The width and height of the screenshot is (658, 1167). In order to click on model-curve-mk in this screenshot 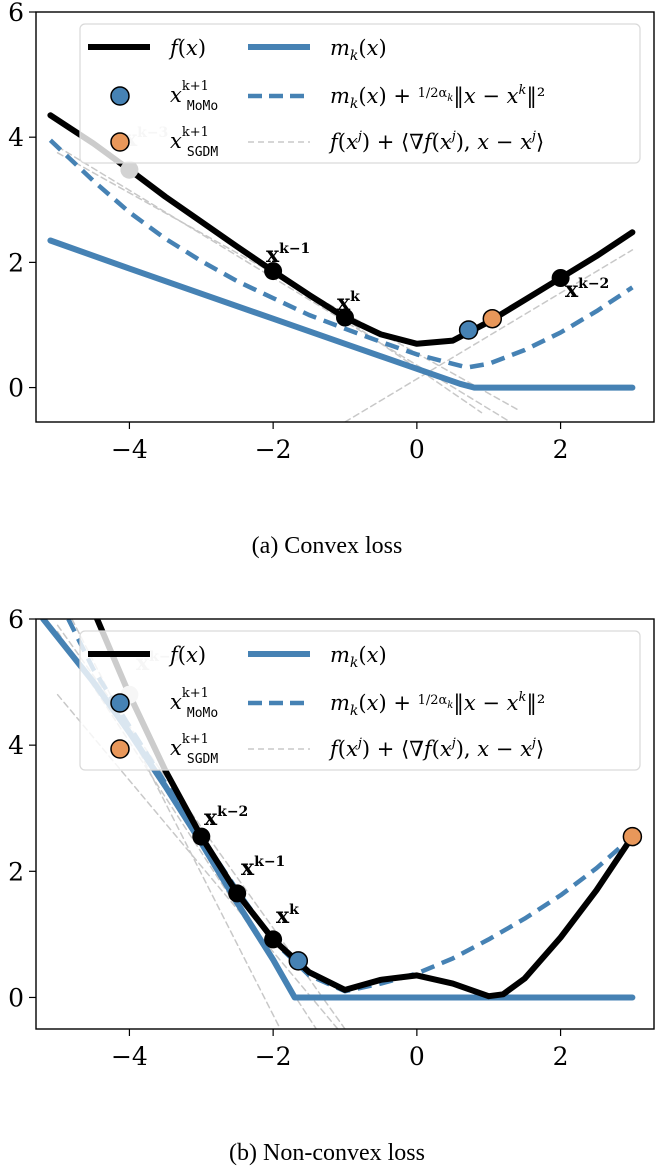, I will do `click(341, 314)`.